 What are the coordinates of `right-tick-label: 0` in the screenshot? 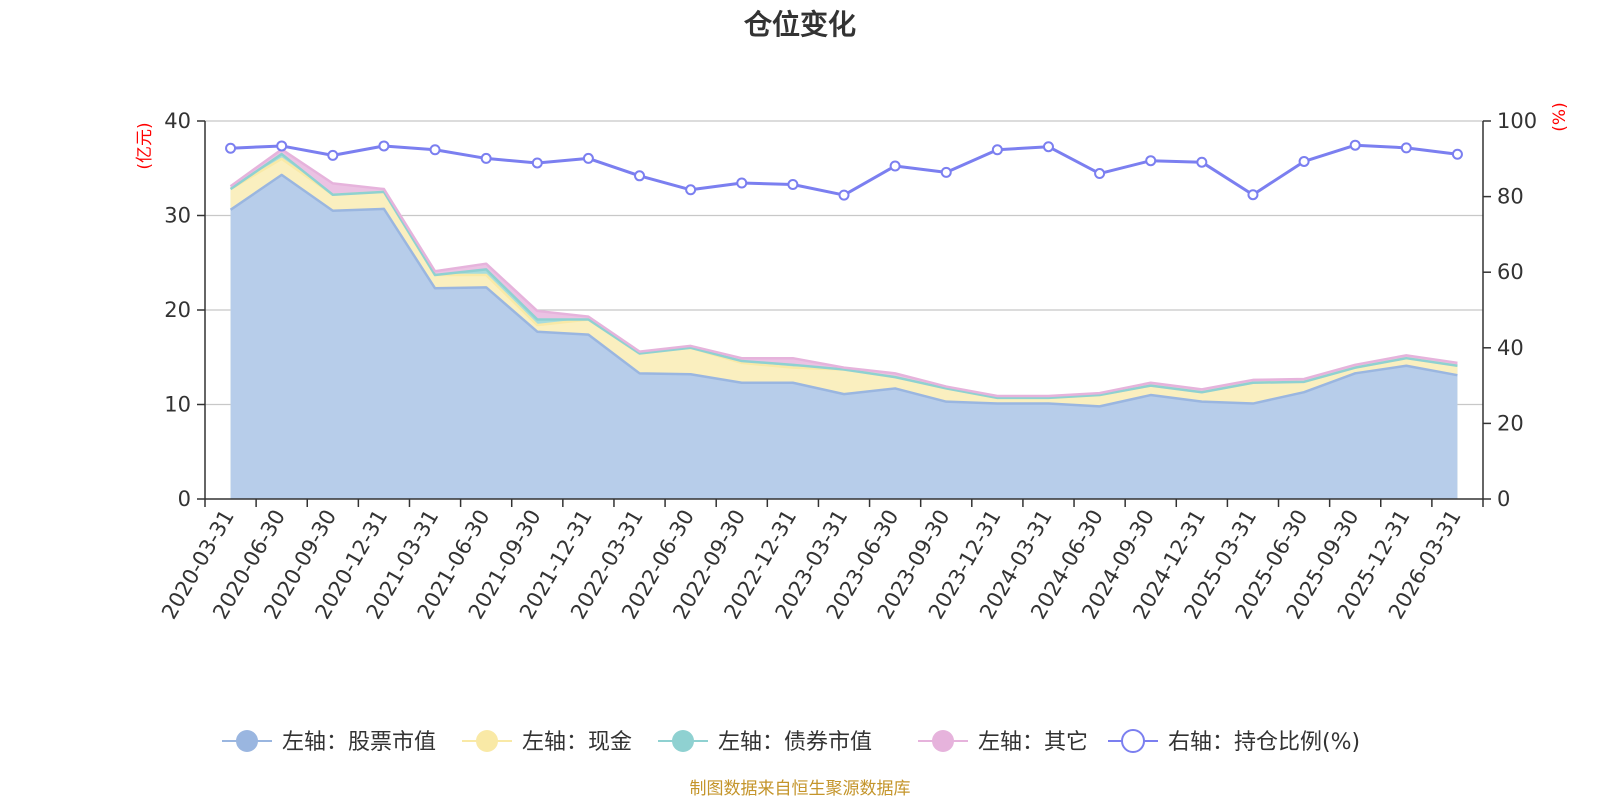 It's located at (1503, 499).